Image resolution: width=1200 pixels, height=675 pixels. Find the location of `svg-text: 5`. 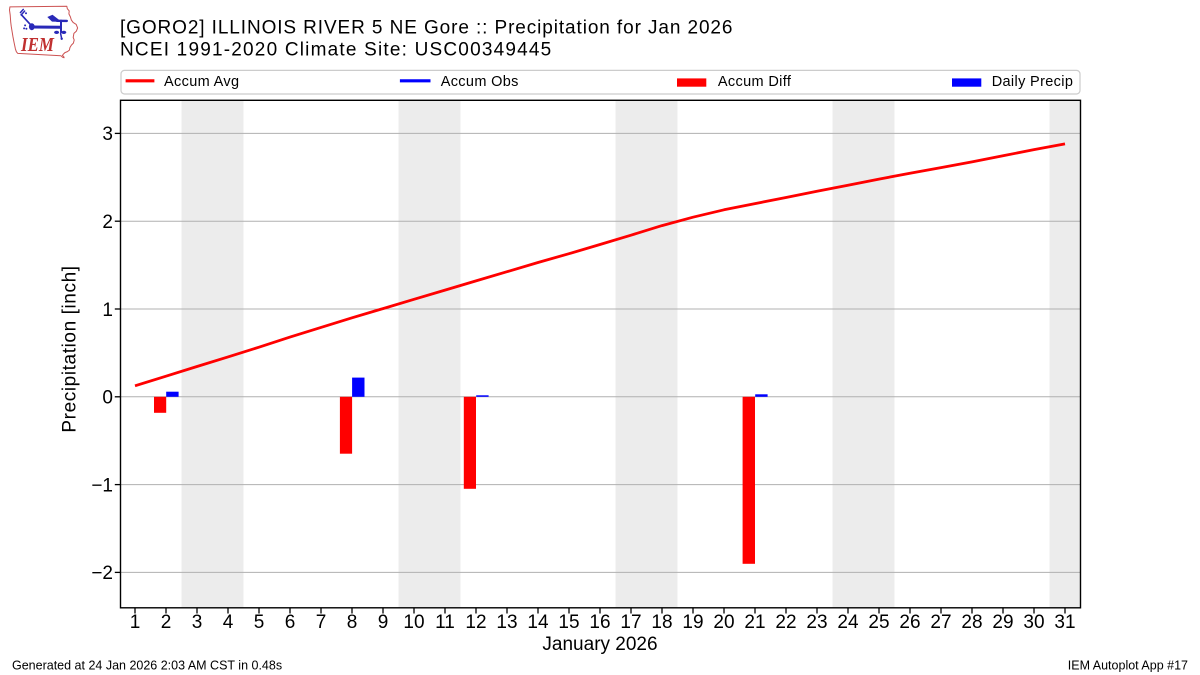

svg-text: 5 is located at coordinates (259, 622).